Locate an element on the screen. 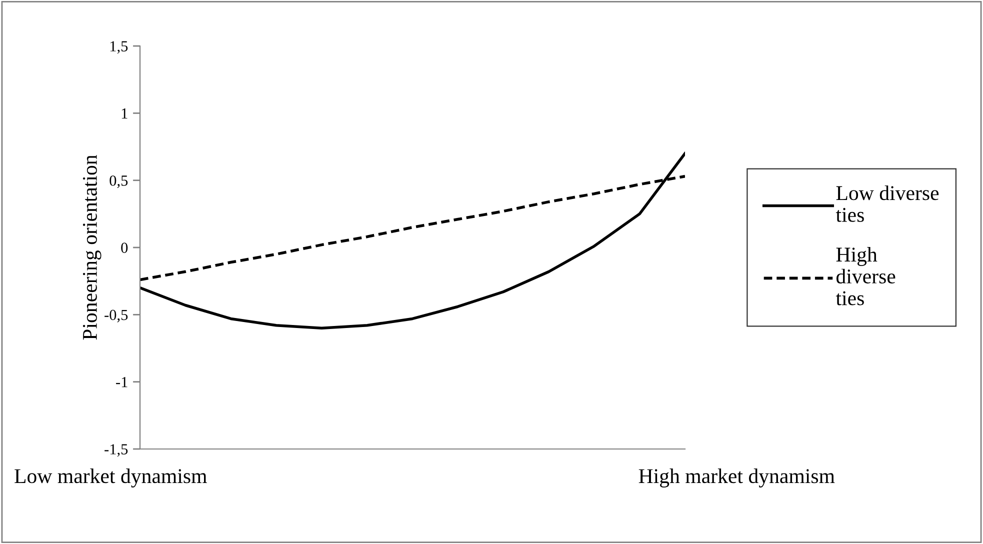 The image size is (983, 544). y-tick-label: 1,5 is located at coordinates (119, 47).